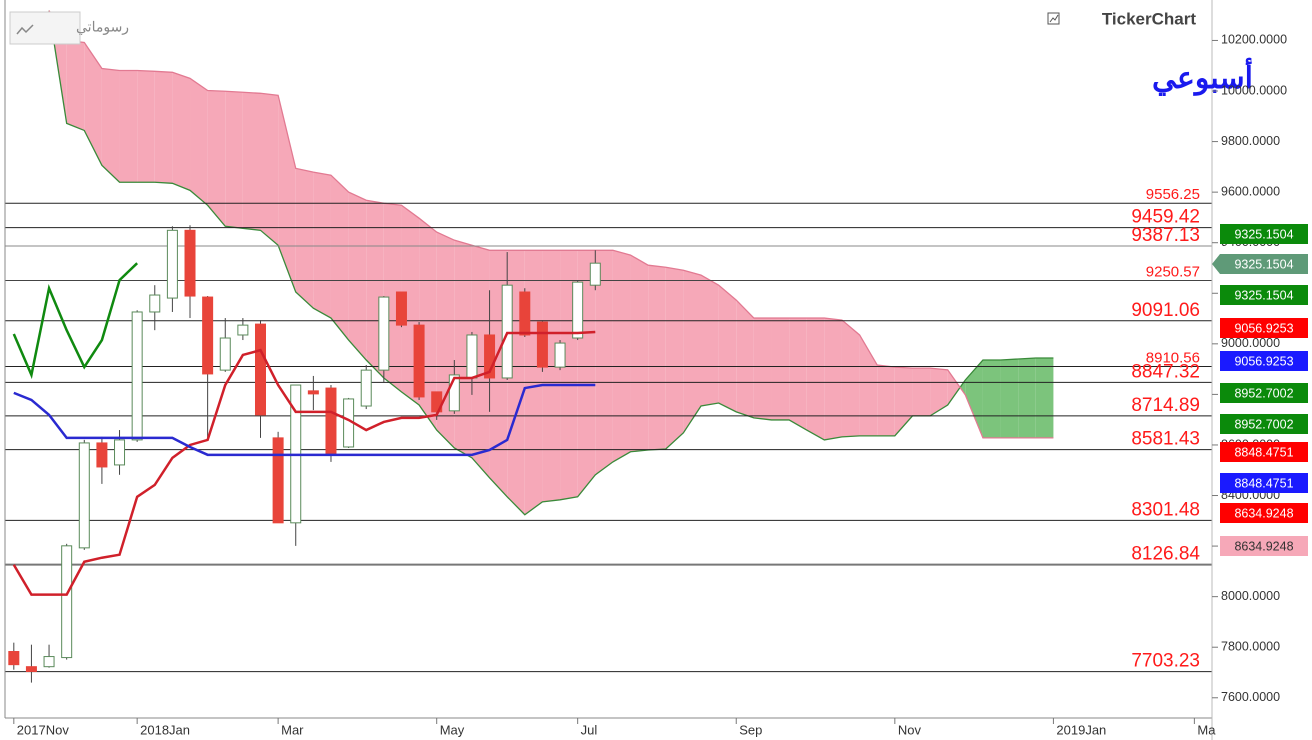 Image resolution: width=1312 pixels, height=740 pixels. Describe the element at coordinates (1263, 424) in the screenshot. I see `price-tag-label: 8952.7002` at that location.